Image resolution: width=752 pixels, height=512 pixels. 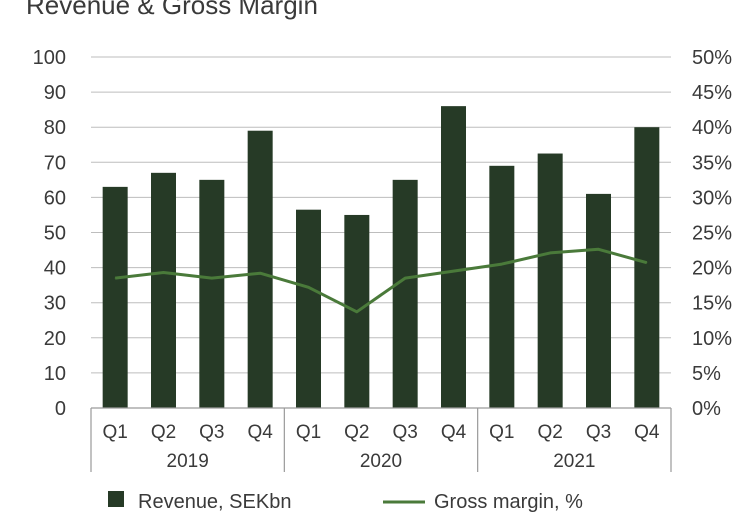 I want to click on y-left-tick-label: 100, so click(x=49, y=58).